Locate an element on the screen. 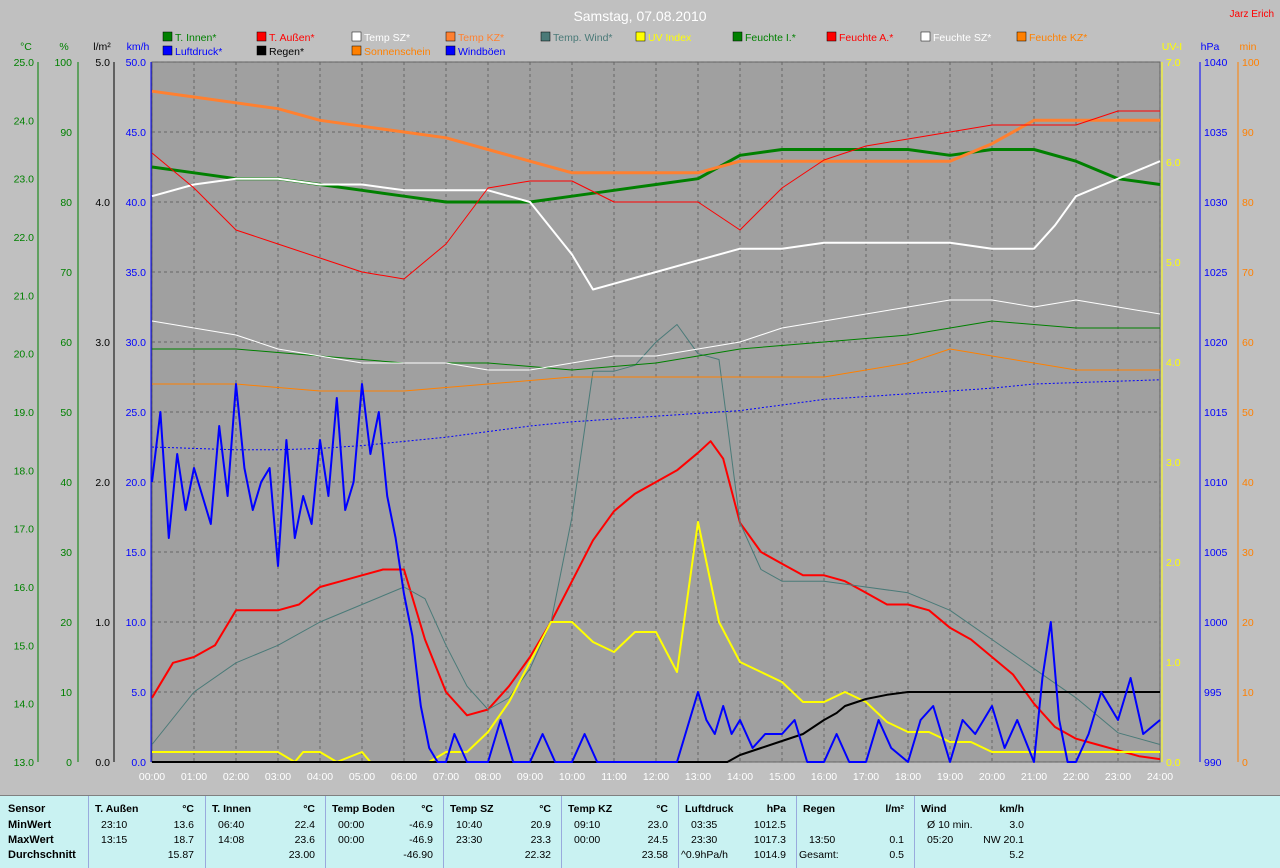  axis-tick-label: 6.0 is located at coordinates (1173, 163).